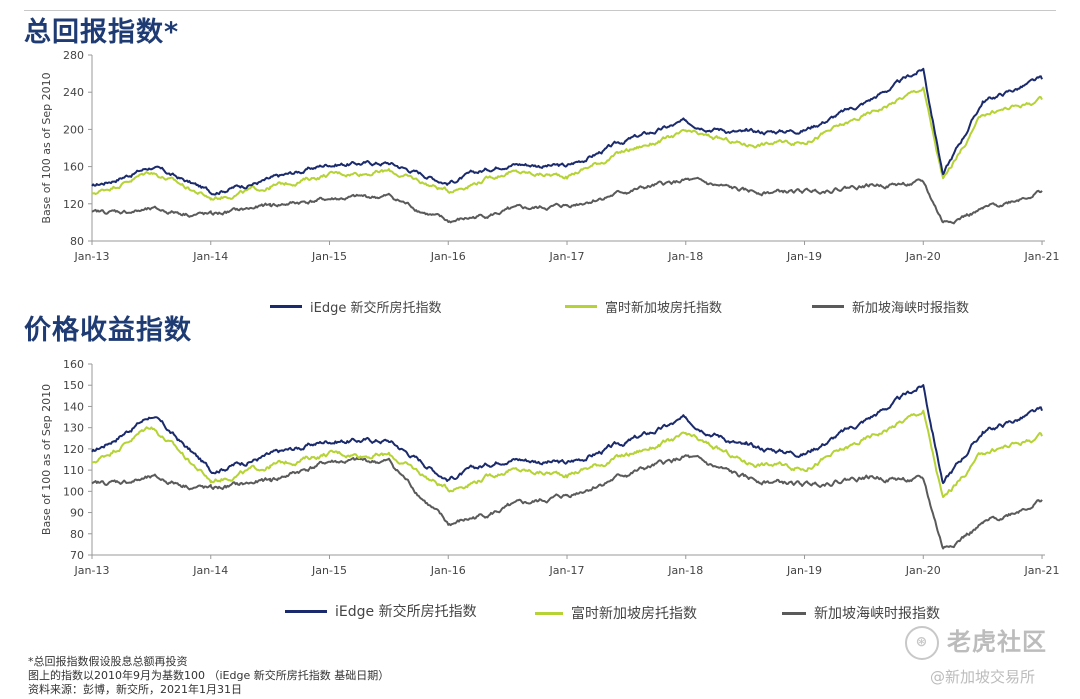 This screenshot has height=699, width=1080. I want to click on y-tick-label: 90, so click(77, 513).